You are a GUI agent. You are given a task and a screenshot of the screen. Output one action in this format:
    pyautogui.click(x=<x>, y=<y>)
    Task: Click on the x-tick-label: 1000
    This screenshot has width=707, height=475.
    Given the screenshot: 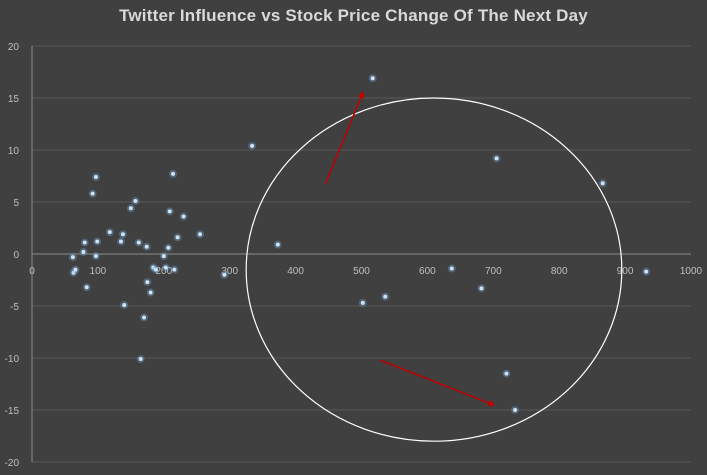 What is the action you would take?
    pyautogui.click(x=691, y=271)
    